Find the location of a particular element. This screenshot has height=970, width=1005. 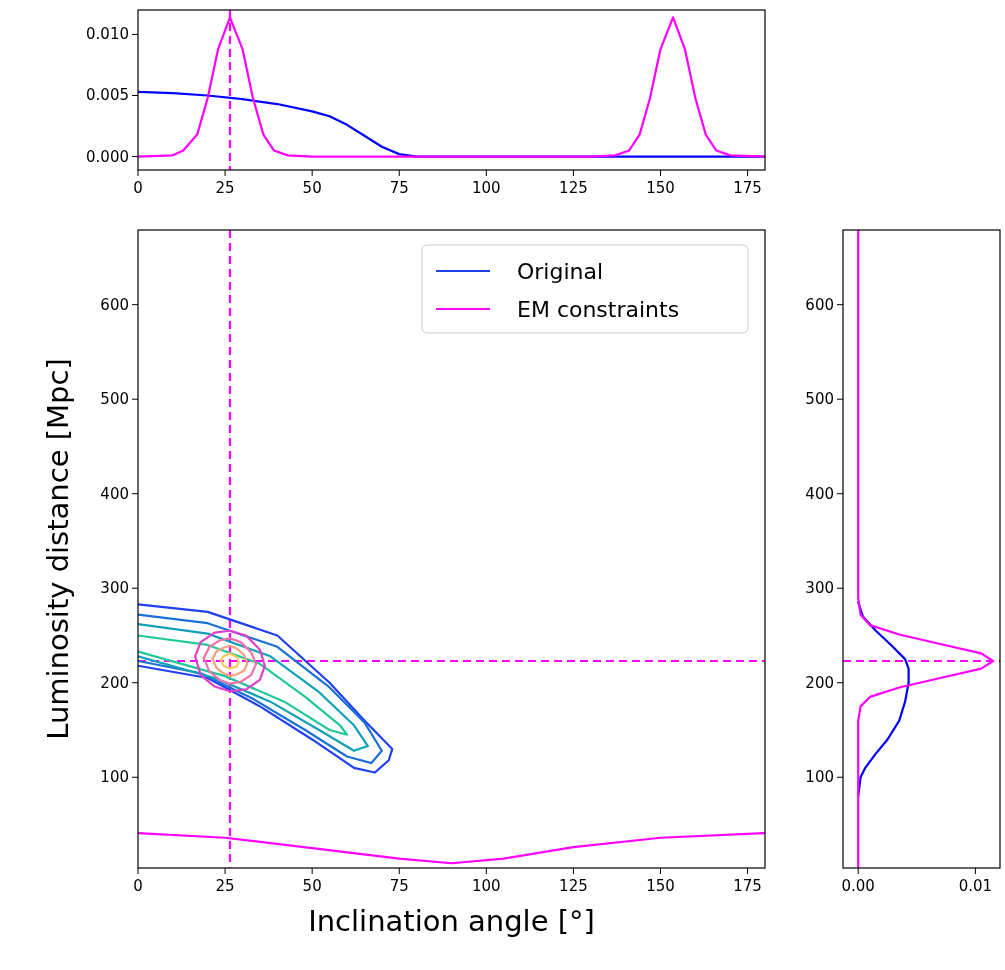

y-tick-label: 0.010 is located at coordinates (107, 34).